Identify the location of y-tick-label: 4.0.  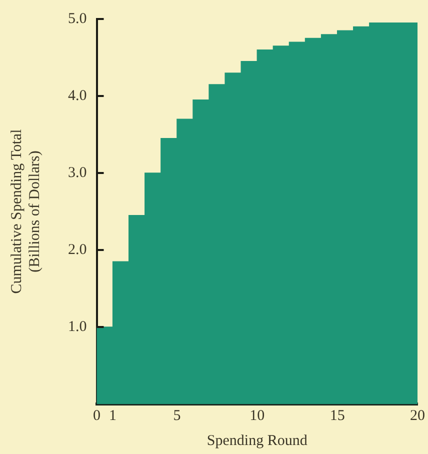
(77, 96).